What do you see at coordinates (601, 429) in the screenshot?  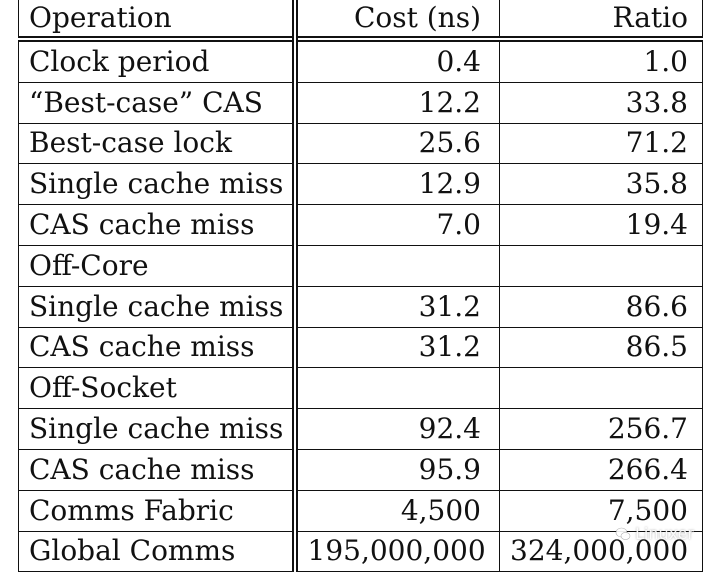 I see `ratio-cell: 256.7` at bounding box center [601, 429].